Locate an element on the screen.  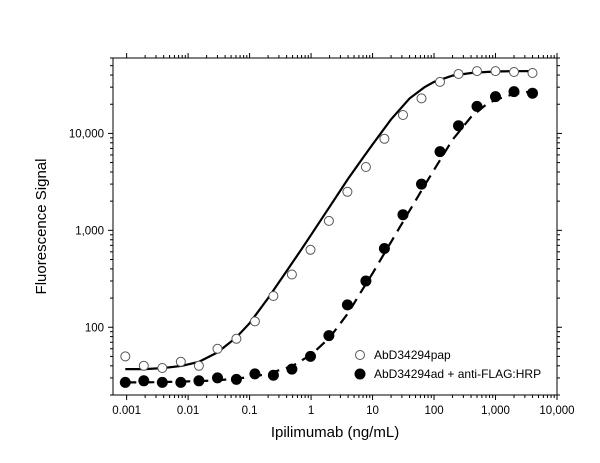
x-tick-label: 0.01 is located at coordinates (188, 411).